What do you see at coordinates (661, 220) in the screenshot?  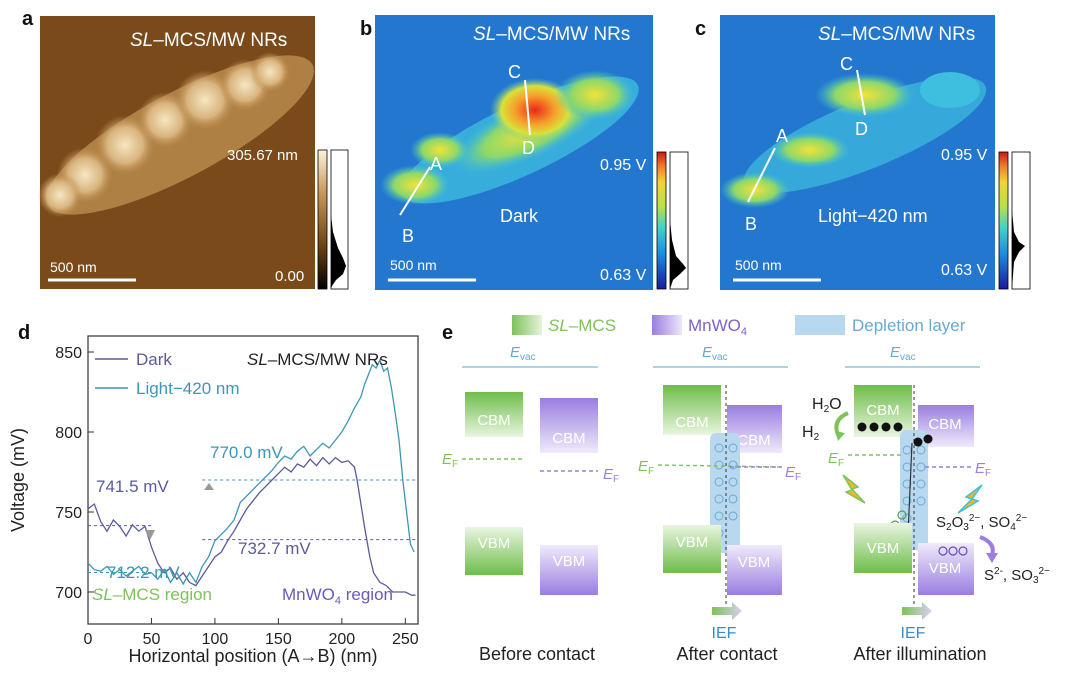 I see `dark-colorbar` at bounding box center [661, 220].